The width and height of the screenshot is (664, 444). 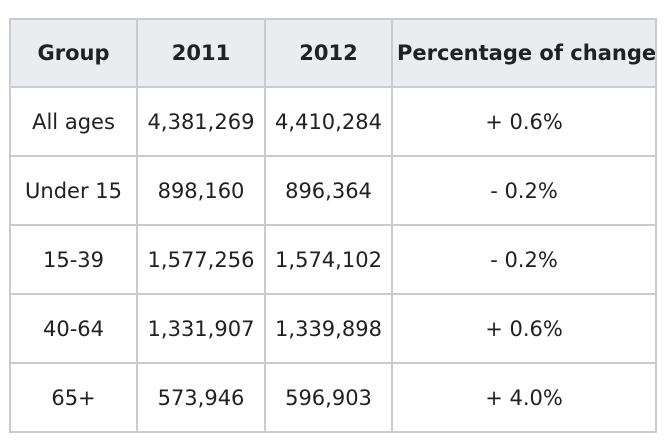 What do you see at coordinates (201, 259) in the screenshot?
I see `cell-2011: 1,577,256` at bounding box center [201, 259].